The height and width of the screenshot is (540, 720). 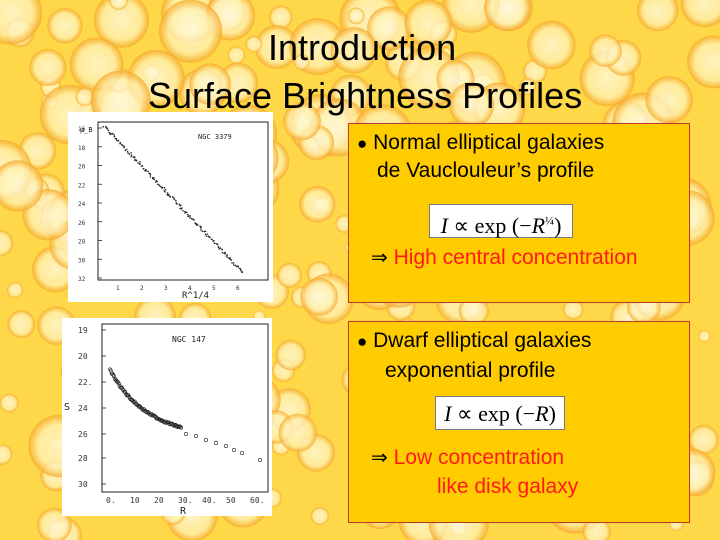 I want to click on plot-top-ytick: 24, so click(x=82, y=204).